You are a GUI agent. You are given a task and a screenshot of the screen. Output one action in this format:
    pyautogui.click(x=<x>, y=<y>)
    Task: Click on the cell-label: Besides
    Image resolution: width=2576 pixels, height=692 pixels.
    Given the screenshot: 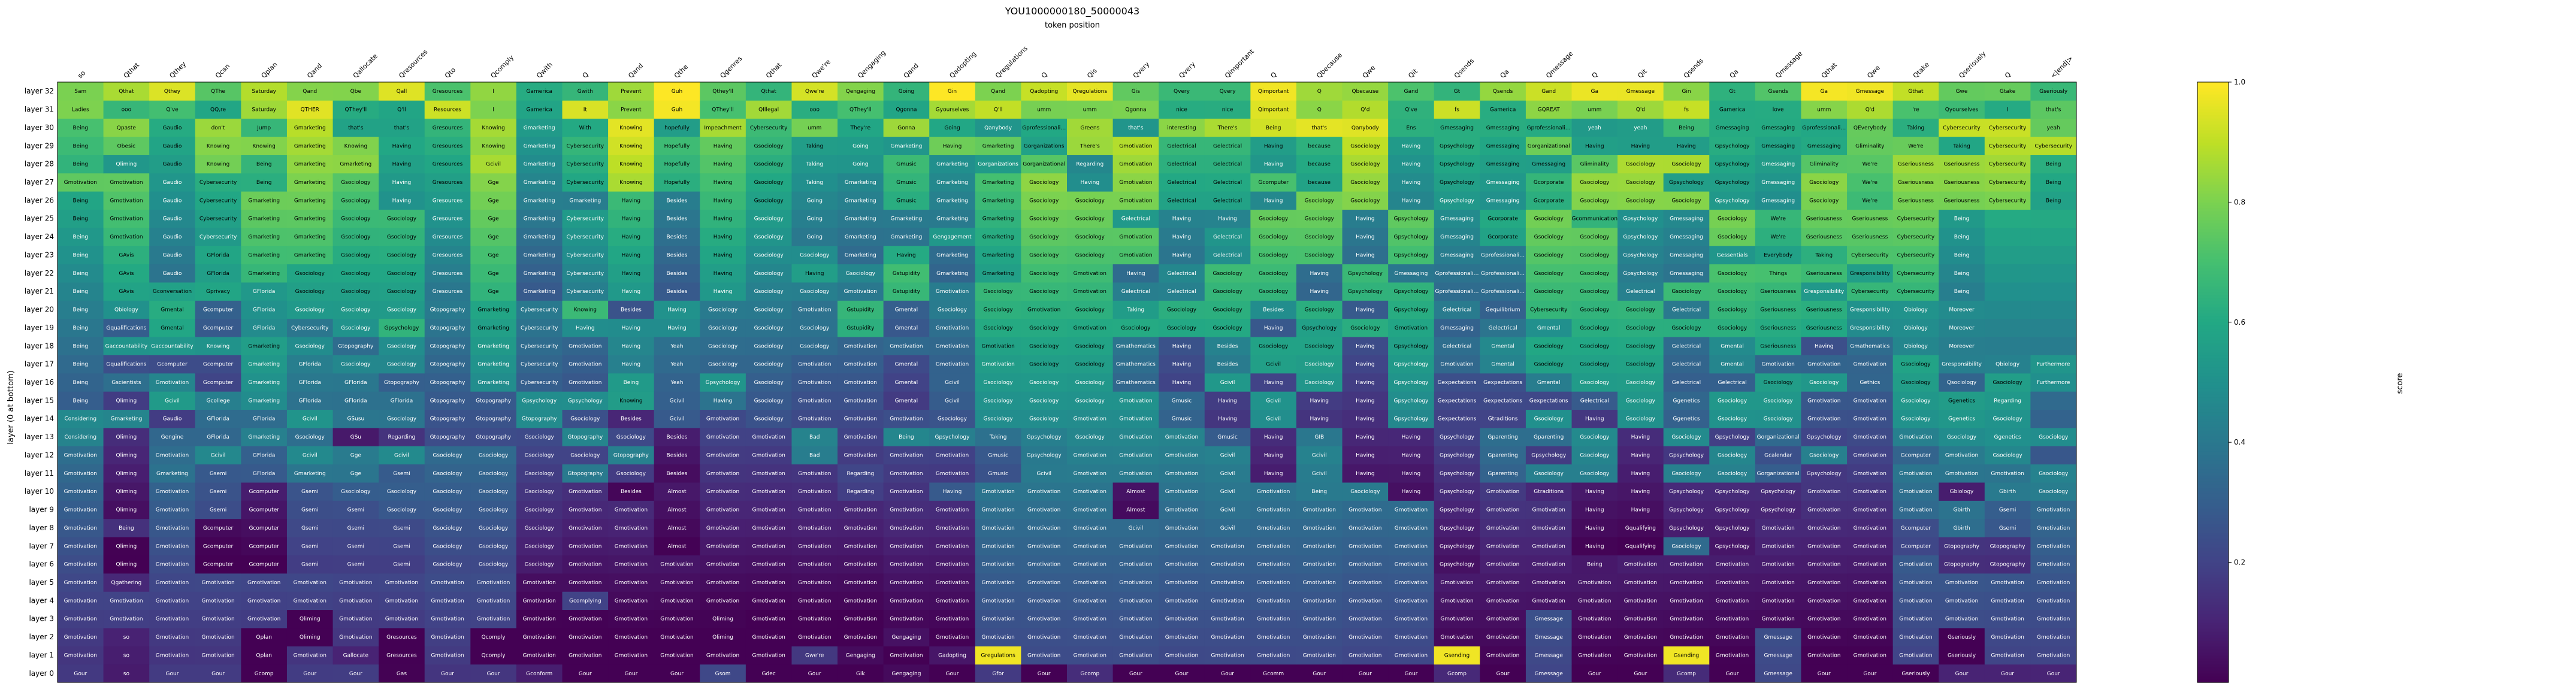 What is the action you would take?
    pyautogui.click(x=1273, y=310)
    